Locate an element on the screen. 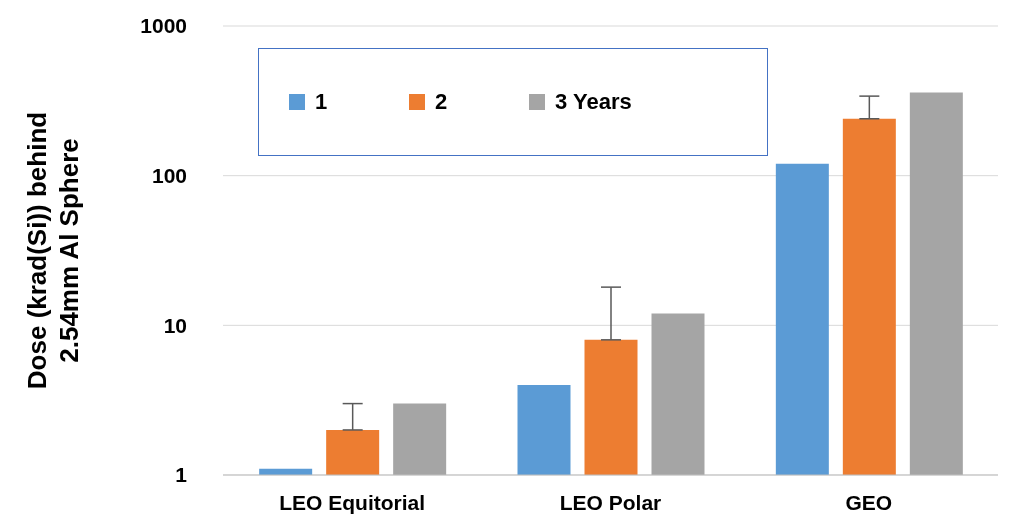 This screenshot has height=523, width=1018. y-tick-label: 1 is located at coordinates (181, 475).